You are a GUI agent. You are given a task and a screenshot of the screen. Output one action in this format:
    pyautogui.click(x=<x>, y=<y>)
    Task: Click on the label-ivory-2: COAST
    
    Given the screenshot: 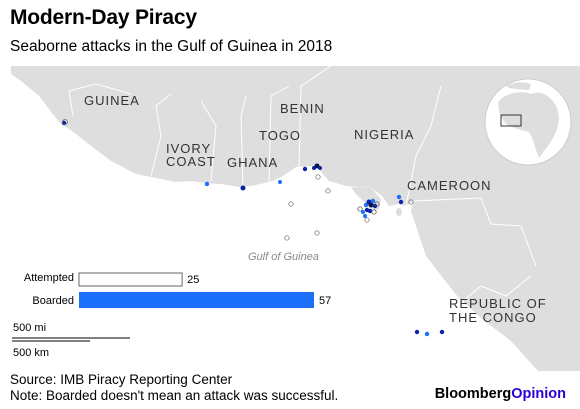 What is the action you would take?
    pyautogui.click(x=191, y=161)
    